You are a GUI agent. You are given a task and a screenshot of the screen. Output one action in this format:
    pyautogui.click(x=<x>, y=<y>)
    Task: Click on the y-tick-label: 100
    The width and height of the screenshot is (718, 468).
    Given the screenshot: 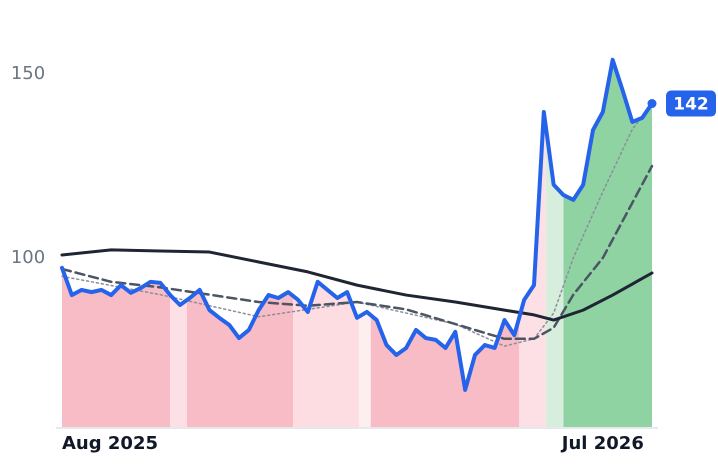 What is the action you would take?
    pyautogui.click(x=28, y=257)
    